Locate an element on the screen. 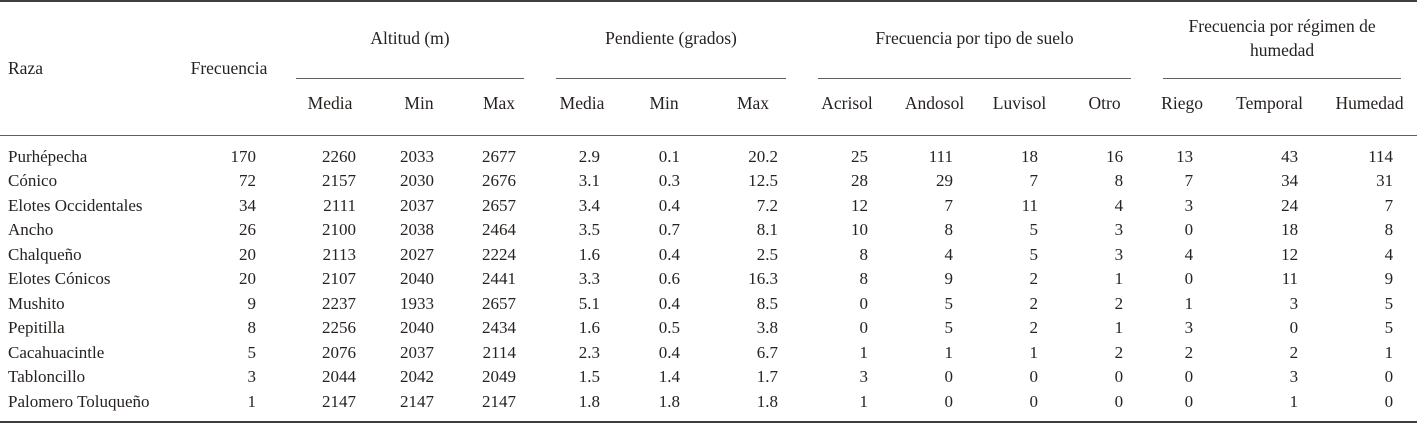 The width and height of the screenshot is (1417, 433). value-cell: 12 is located at coordinates (1290, 254).